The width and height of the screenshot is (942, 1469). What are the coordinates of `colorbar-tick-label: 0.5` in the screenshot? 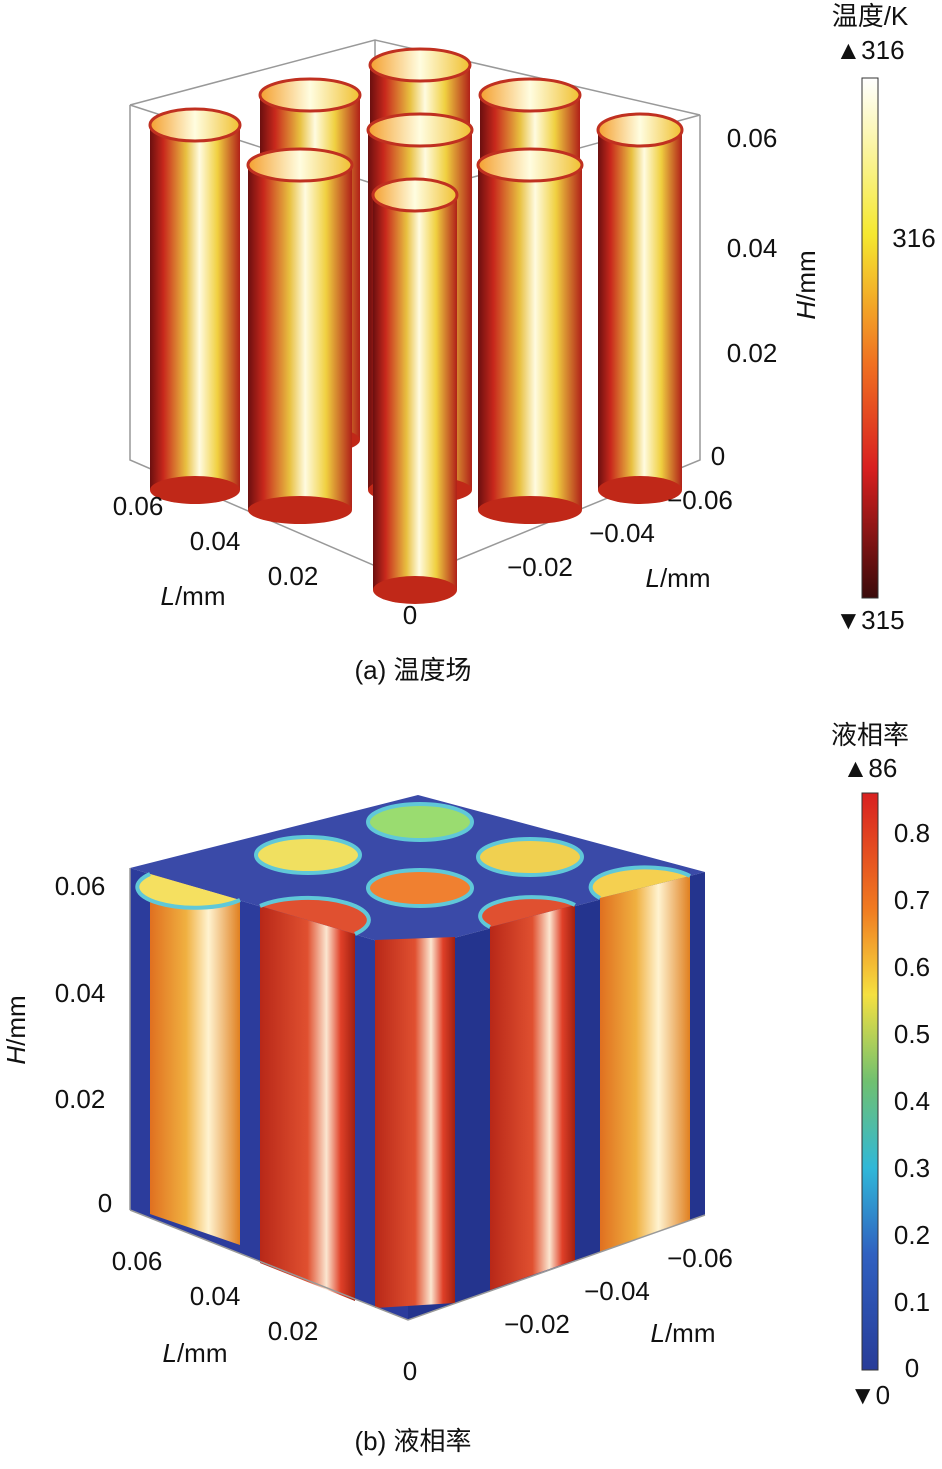 It's located at (912, 1034).